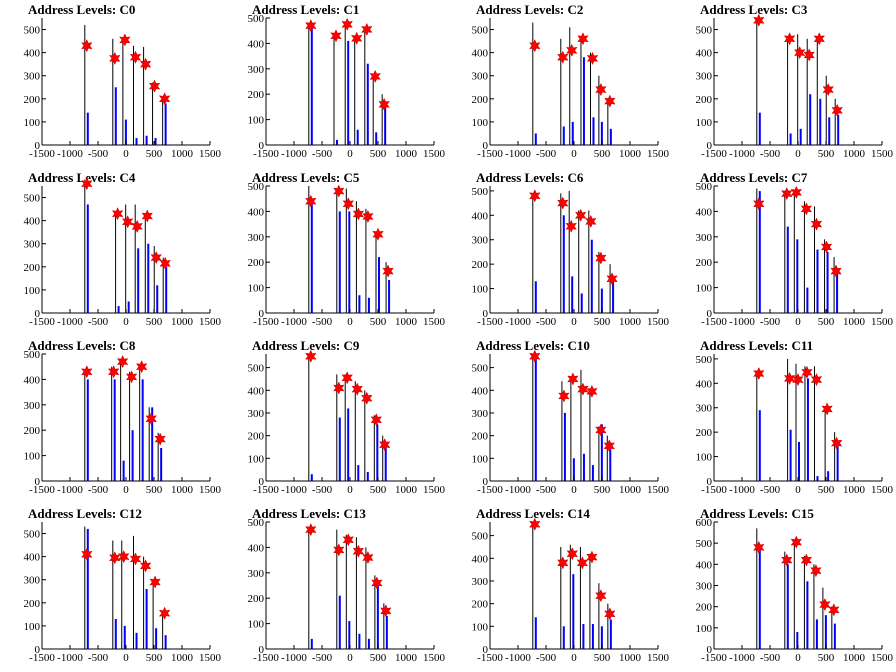  I want to click on chart-title: Address Levels: C13, so click(309, 513).